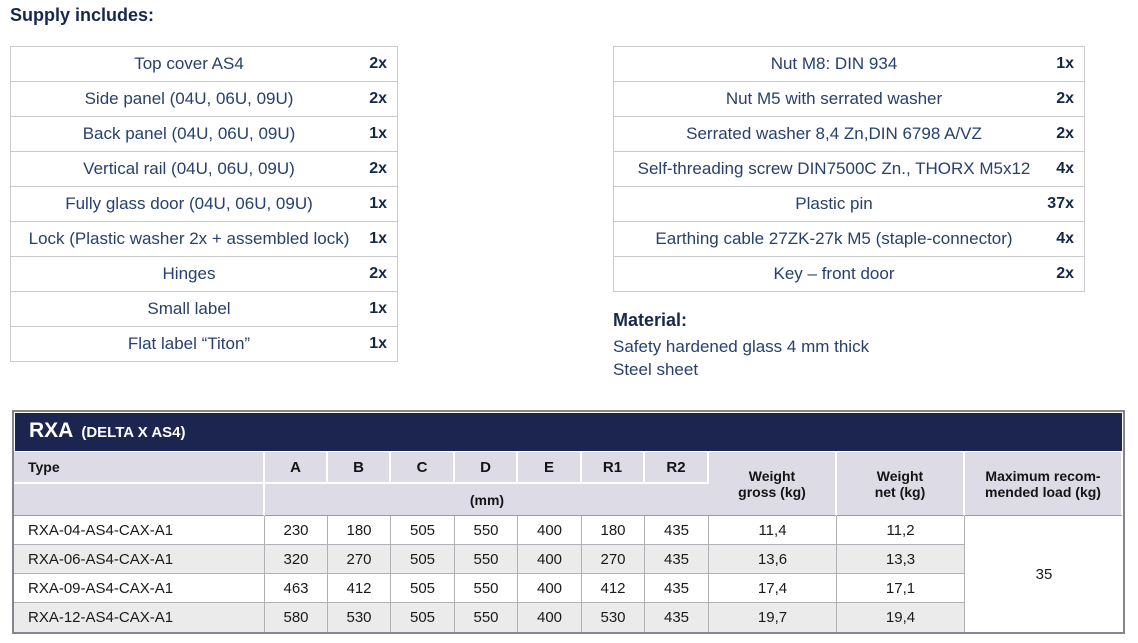 The width and height of the screenshot is (1138, 643). What do you see at coordinates (650, 320) in the screenshot?
I see `material-heading: Material:` at bounding box center [650, 320].